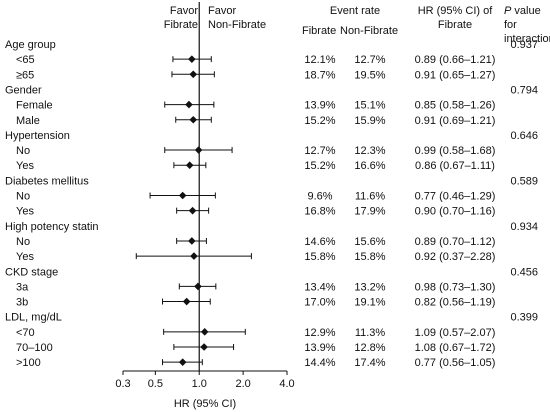 The image size is (550, 412). I want to click on hr-column-header: HR (95% CI) of Fibrate, so click(455, 18).